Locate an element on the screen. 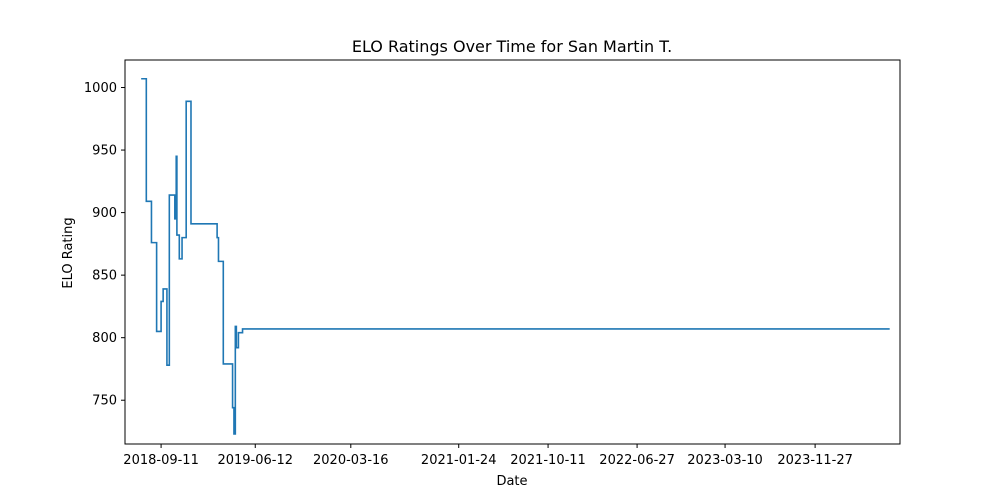 This screenshot has width=1000, height=500. x-tick-label: 2023-11-27 is located at coordinates (815, 460).